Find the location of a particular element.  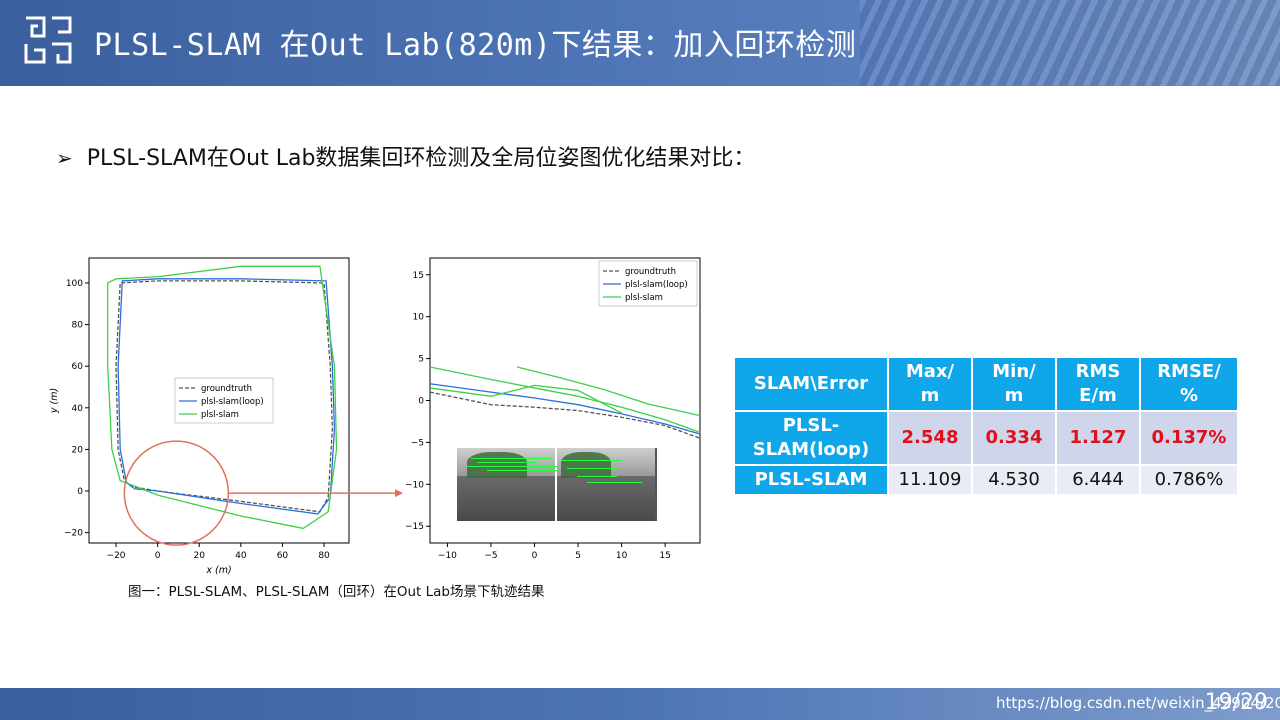

x-tick-label: 20 is located at coordinates (200, 556).